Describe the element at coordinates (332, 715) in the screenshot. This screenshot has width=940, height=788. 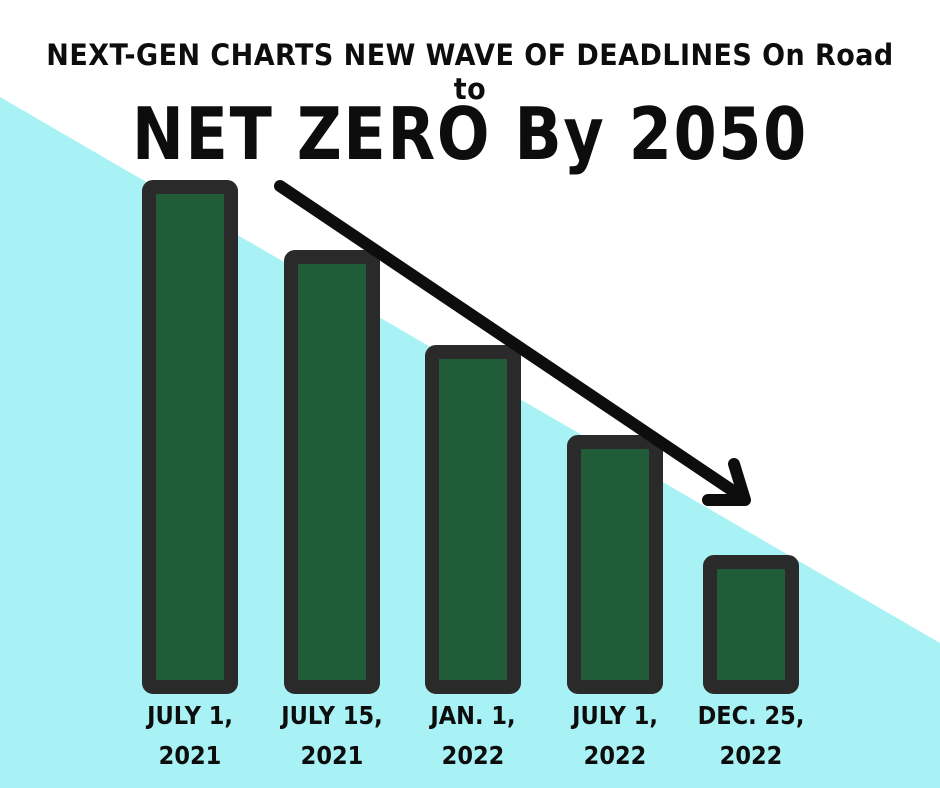
I see `x-tick-label-line: JULY 15,` at that location.